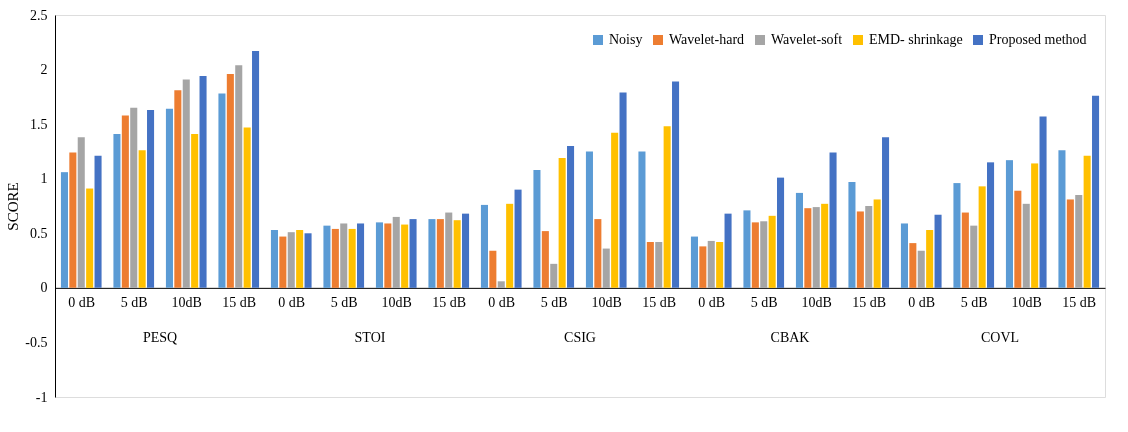 The width and height of the screenshot is (1128, 432). I want to click on legend-label: Proposed method, so click(1038, 39).